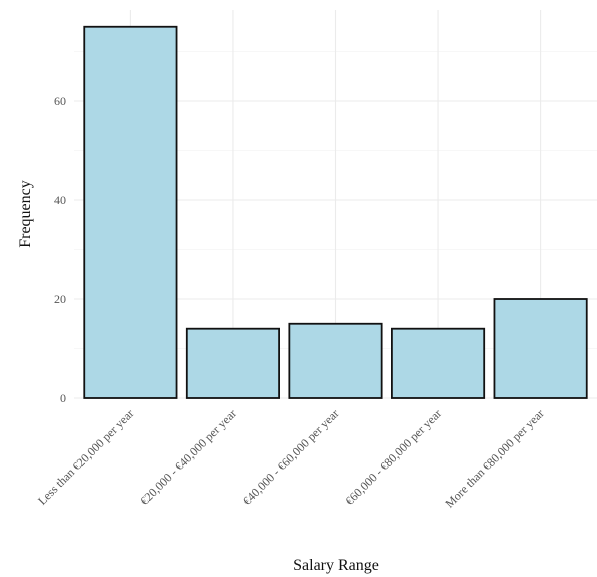  I want to click on y-axis-ticks: 0 20 40 60, so click(60, 249).